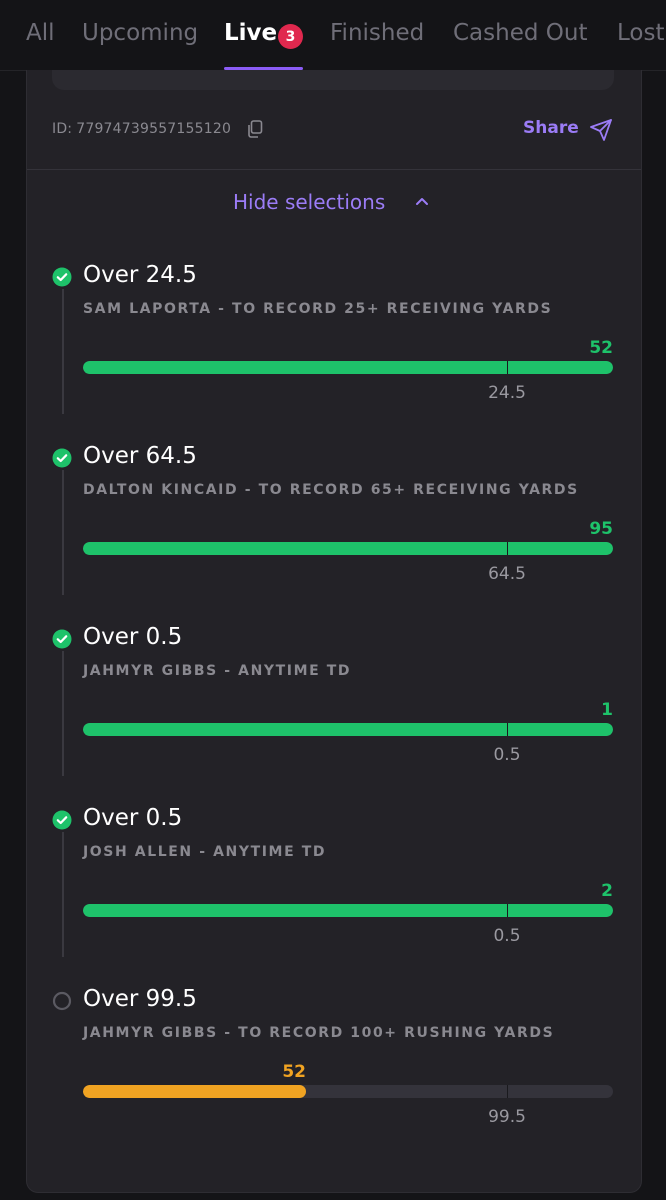  Describe the element at coordinates (507, 1117) in the screenshot. I see `line-value: 99.5` at that location.